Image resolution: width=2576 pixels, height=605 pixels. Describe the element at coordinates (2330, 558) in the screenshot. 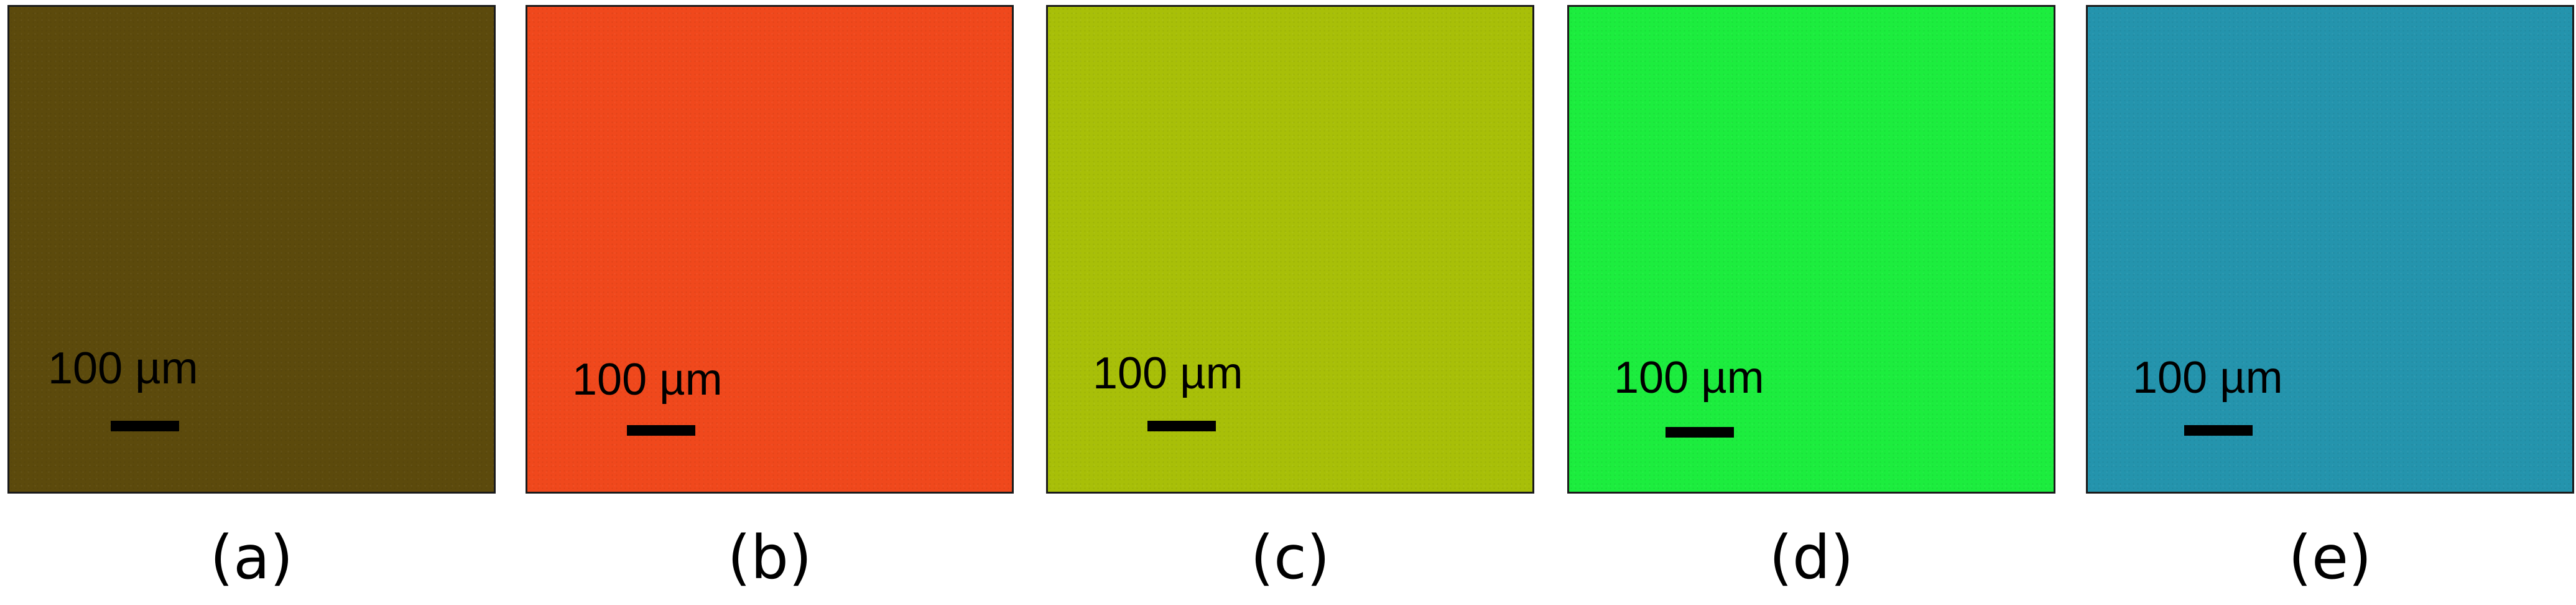

I see `panel-caption-e: (e)` at that location.